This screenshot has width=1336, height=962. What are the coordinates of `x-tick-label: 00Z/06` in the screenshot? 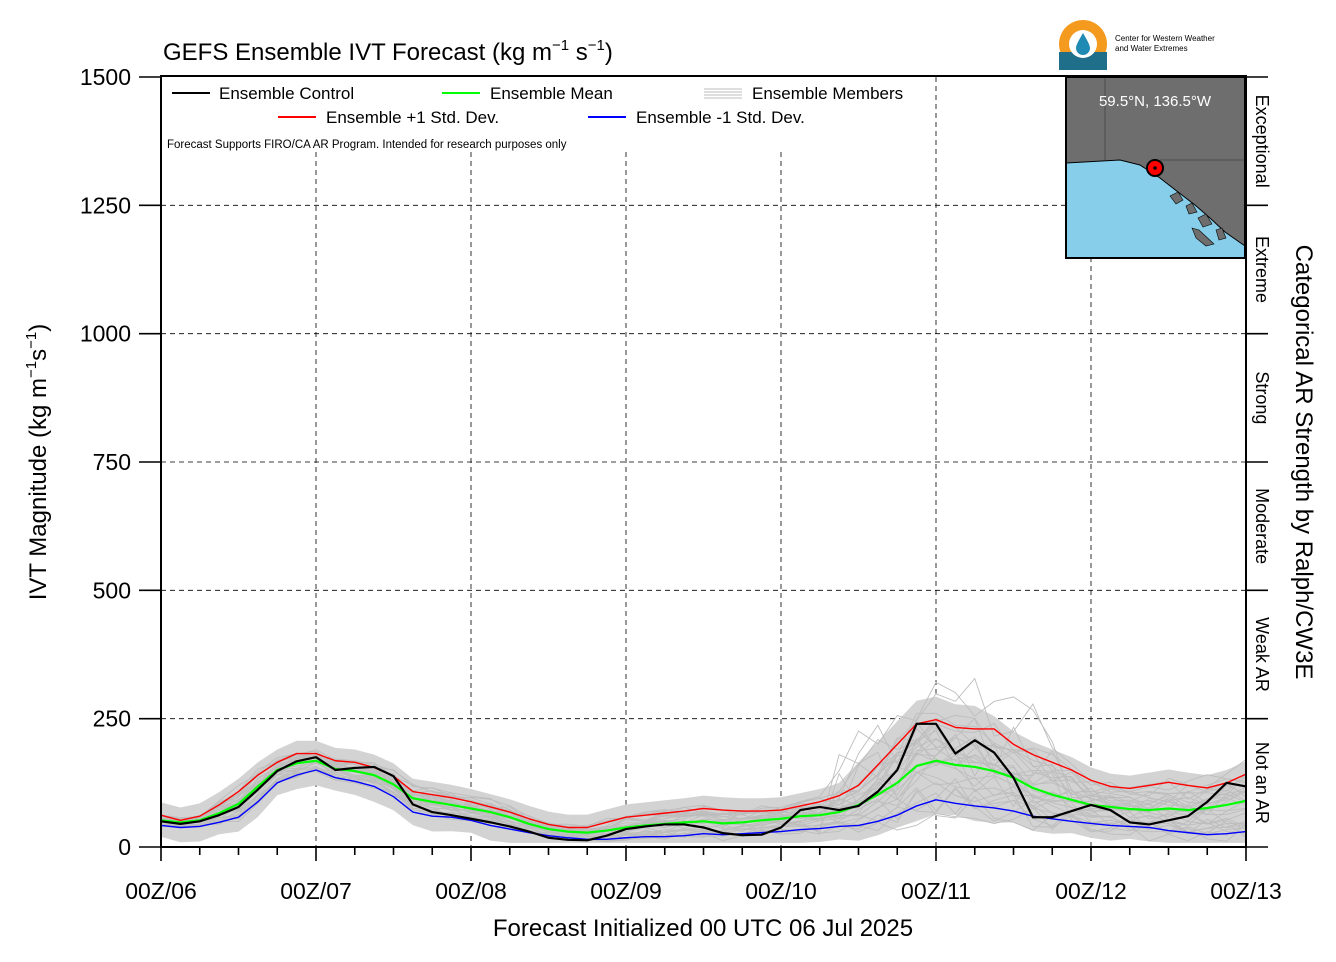 It's located at (161, 891).